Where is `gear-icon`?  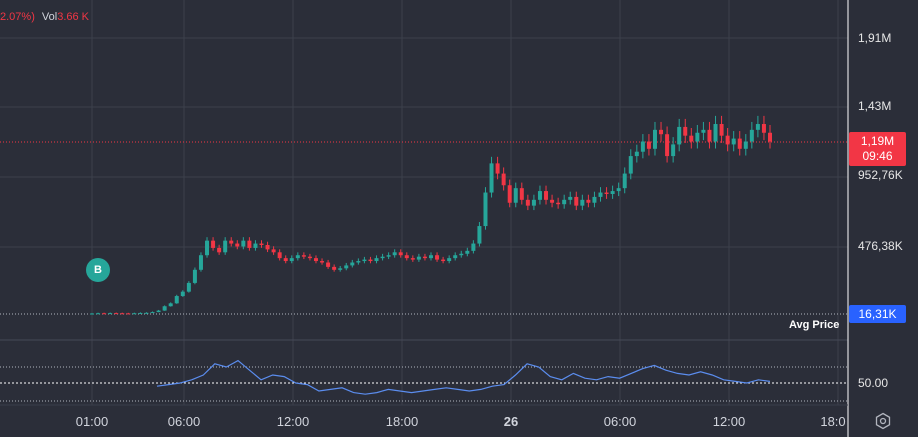
gear-icon is located at coordinates (883, 421).